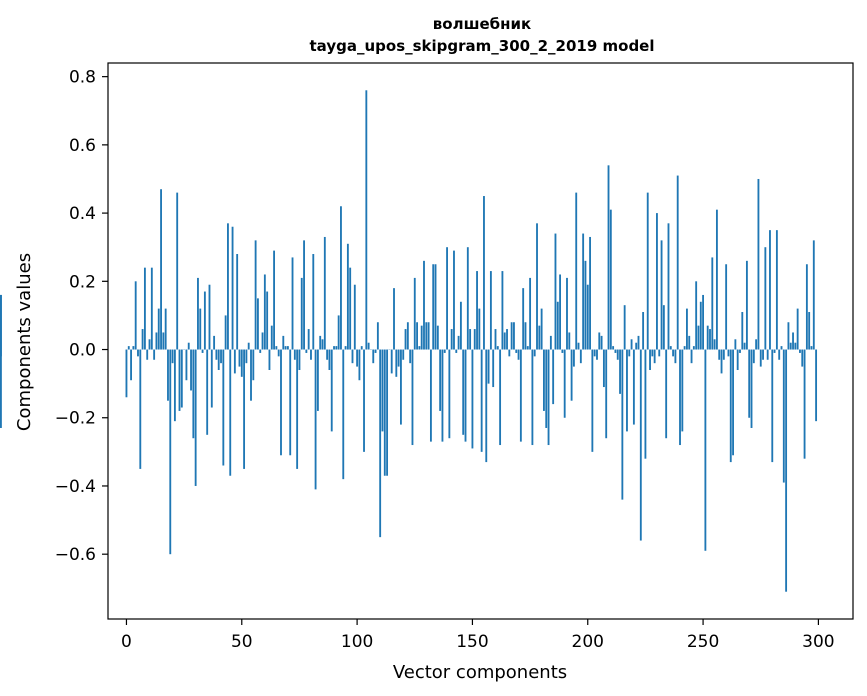 Image resolution: width=867 pixels, height=696 pixels. I want to click on x-tick-label: 0, so click(126, 642).